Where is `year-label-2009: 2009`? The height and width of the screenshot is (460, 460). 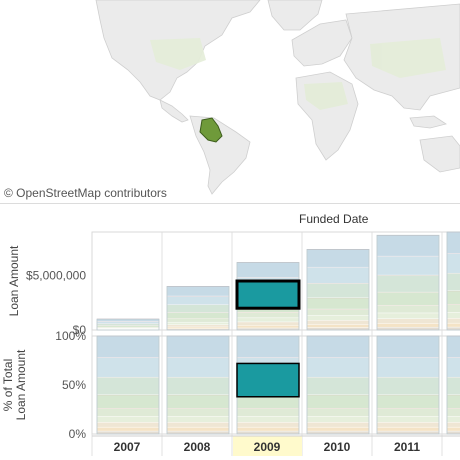 year-label-2009: 2009 is located at coordinates (267, 447).